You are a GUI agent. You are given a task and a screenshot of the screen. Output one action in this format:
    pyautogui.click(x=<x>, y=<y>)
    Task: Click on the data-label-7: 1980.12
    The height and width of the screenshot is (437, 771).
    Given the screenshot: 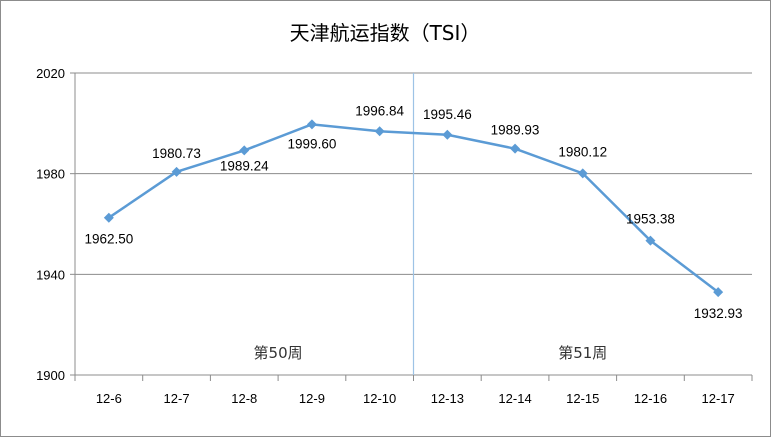 What is the action you would take?
    pyautogui.click(x=582, y=151)
    